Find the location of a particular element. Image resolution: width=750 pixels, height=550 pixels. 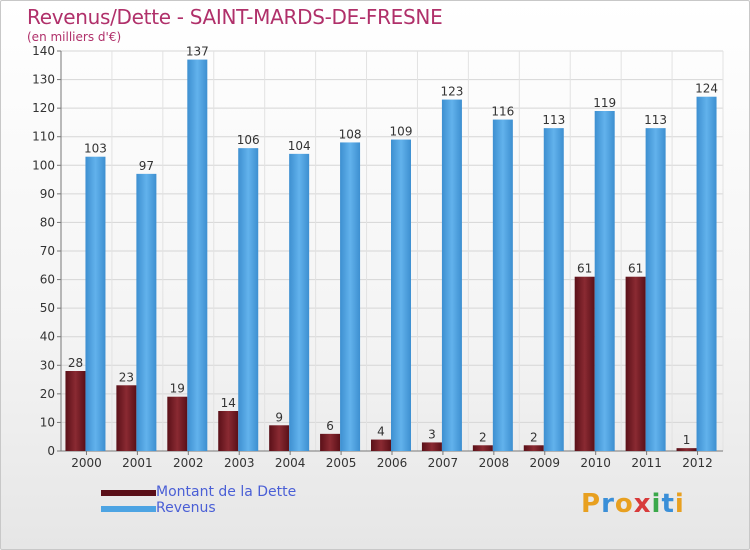

x-tick-label: 2007 is located at coordinates (443, 463).